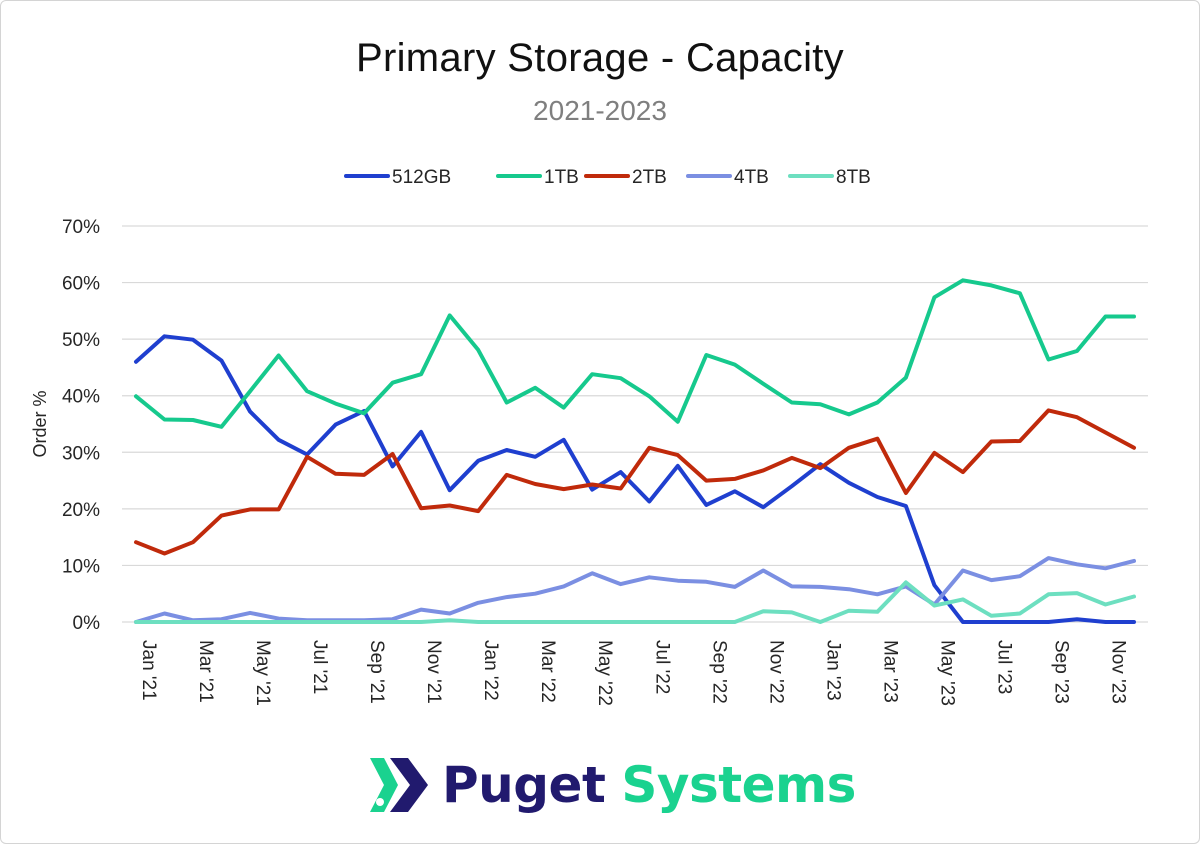  Describe the element at coordinates (81, 340) in the screenshot. I see `y-tick-label: 50%` at that location.